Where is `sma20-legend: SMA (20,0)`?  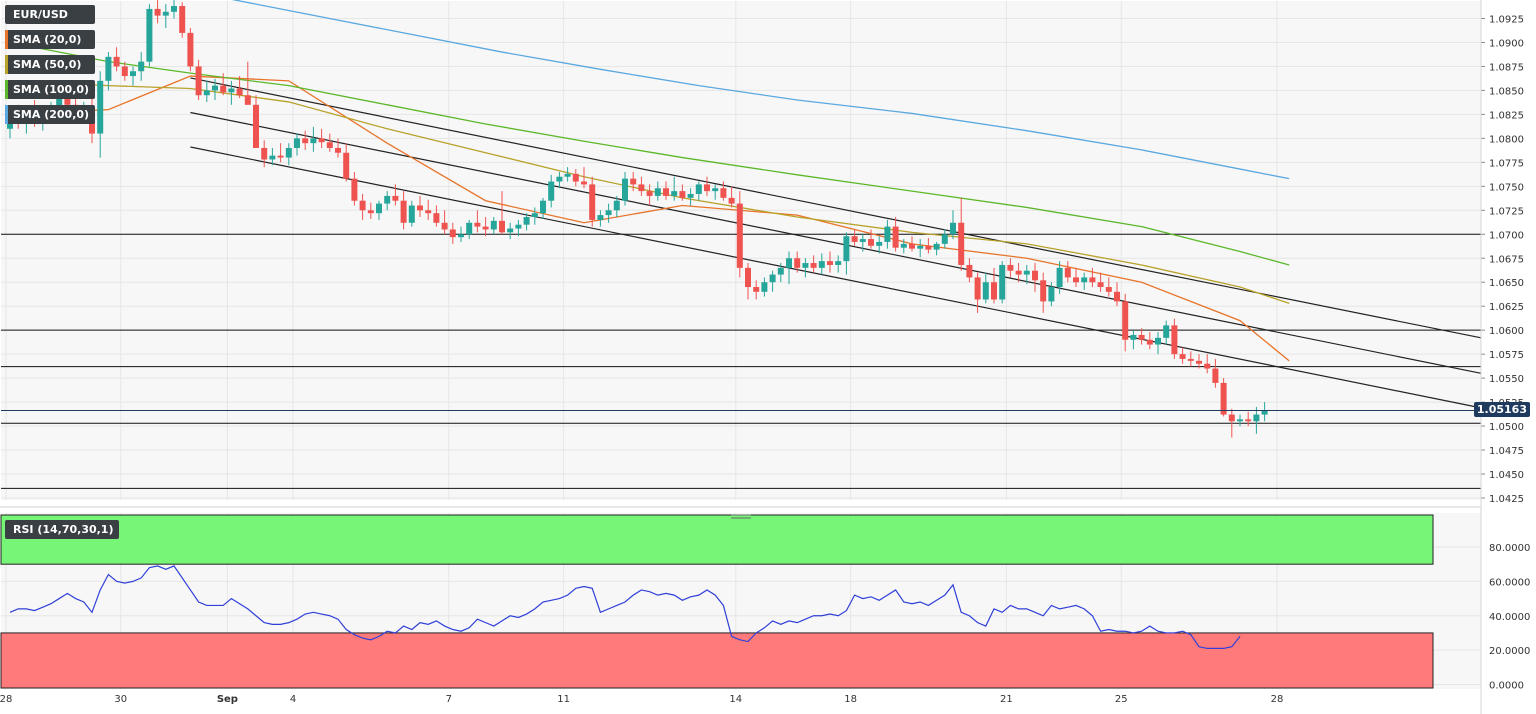 sma20-legend: SMA (20,0) is located at coordinates (50, 39).